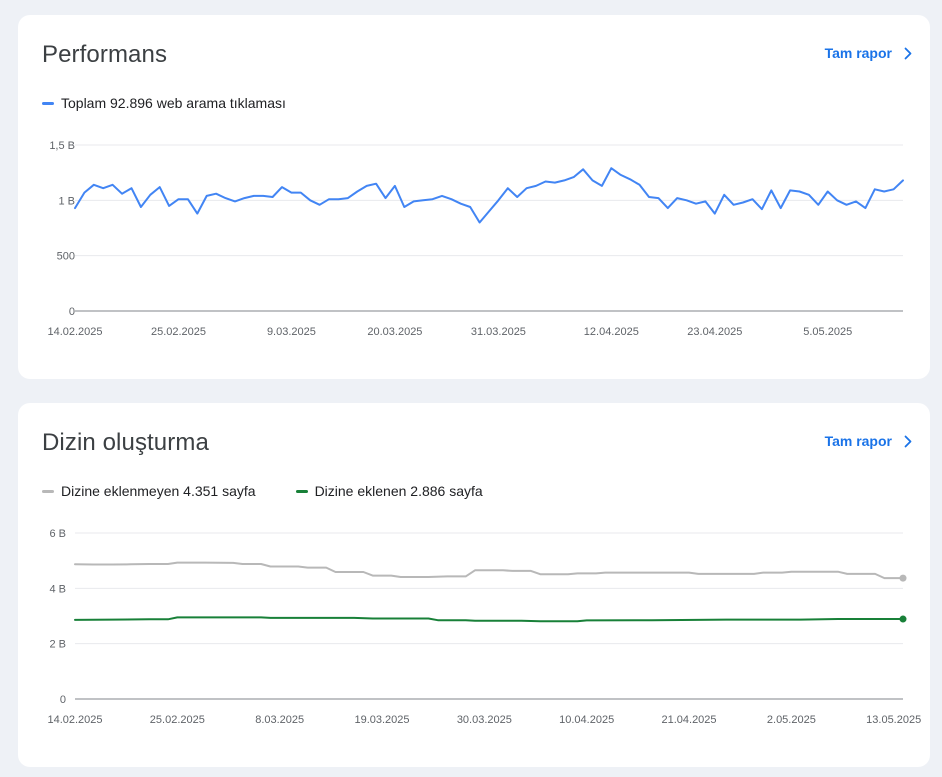  What do you see at coordinates (62, 146) in the screenshot?
I see `performance-y-tick-label: 1,5 B` at bounding box center [62, 146].